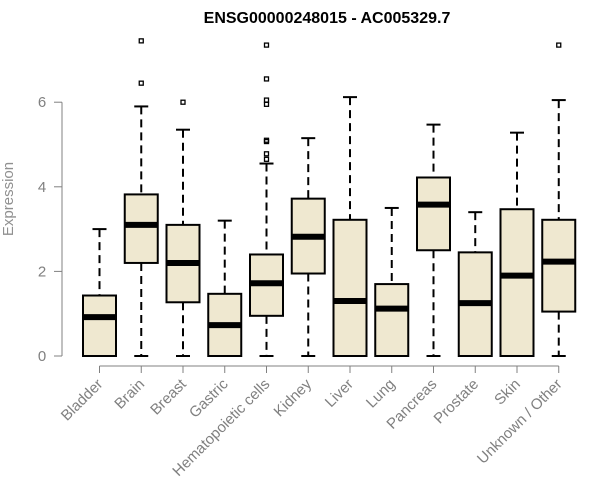  What do you see at coordinates (327, 18) in the screenshot?
I see `chart-title: ENSG00000248015 - AC005329.7` at bounding box center [327, 18].